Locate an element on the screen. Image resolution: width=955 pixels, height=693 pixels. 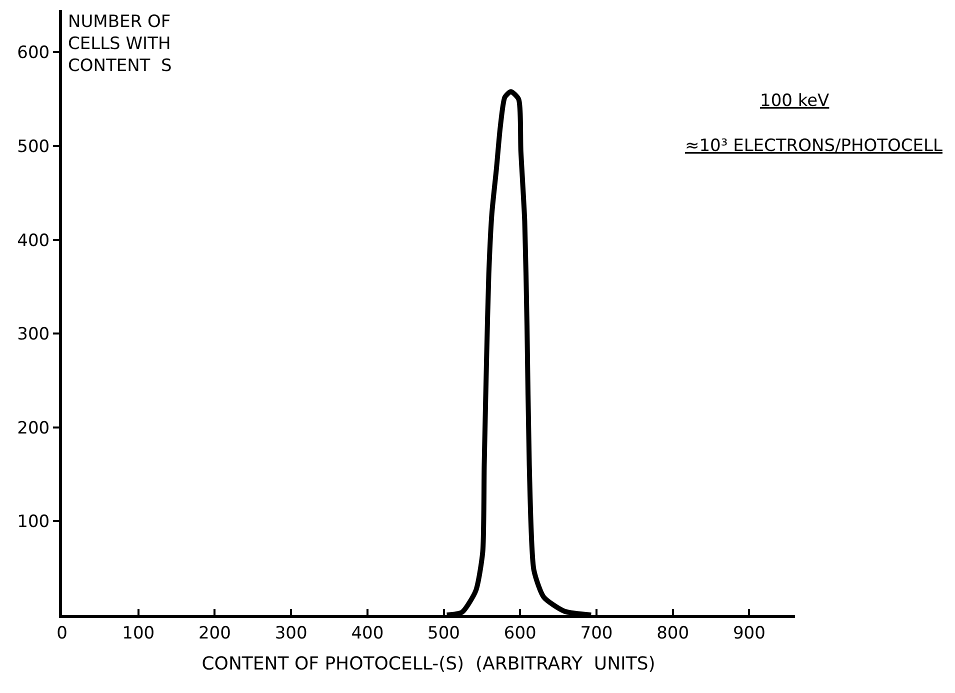
x-tick-label: 500 is located at coordinates (444, 633).